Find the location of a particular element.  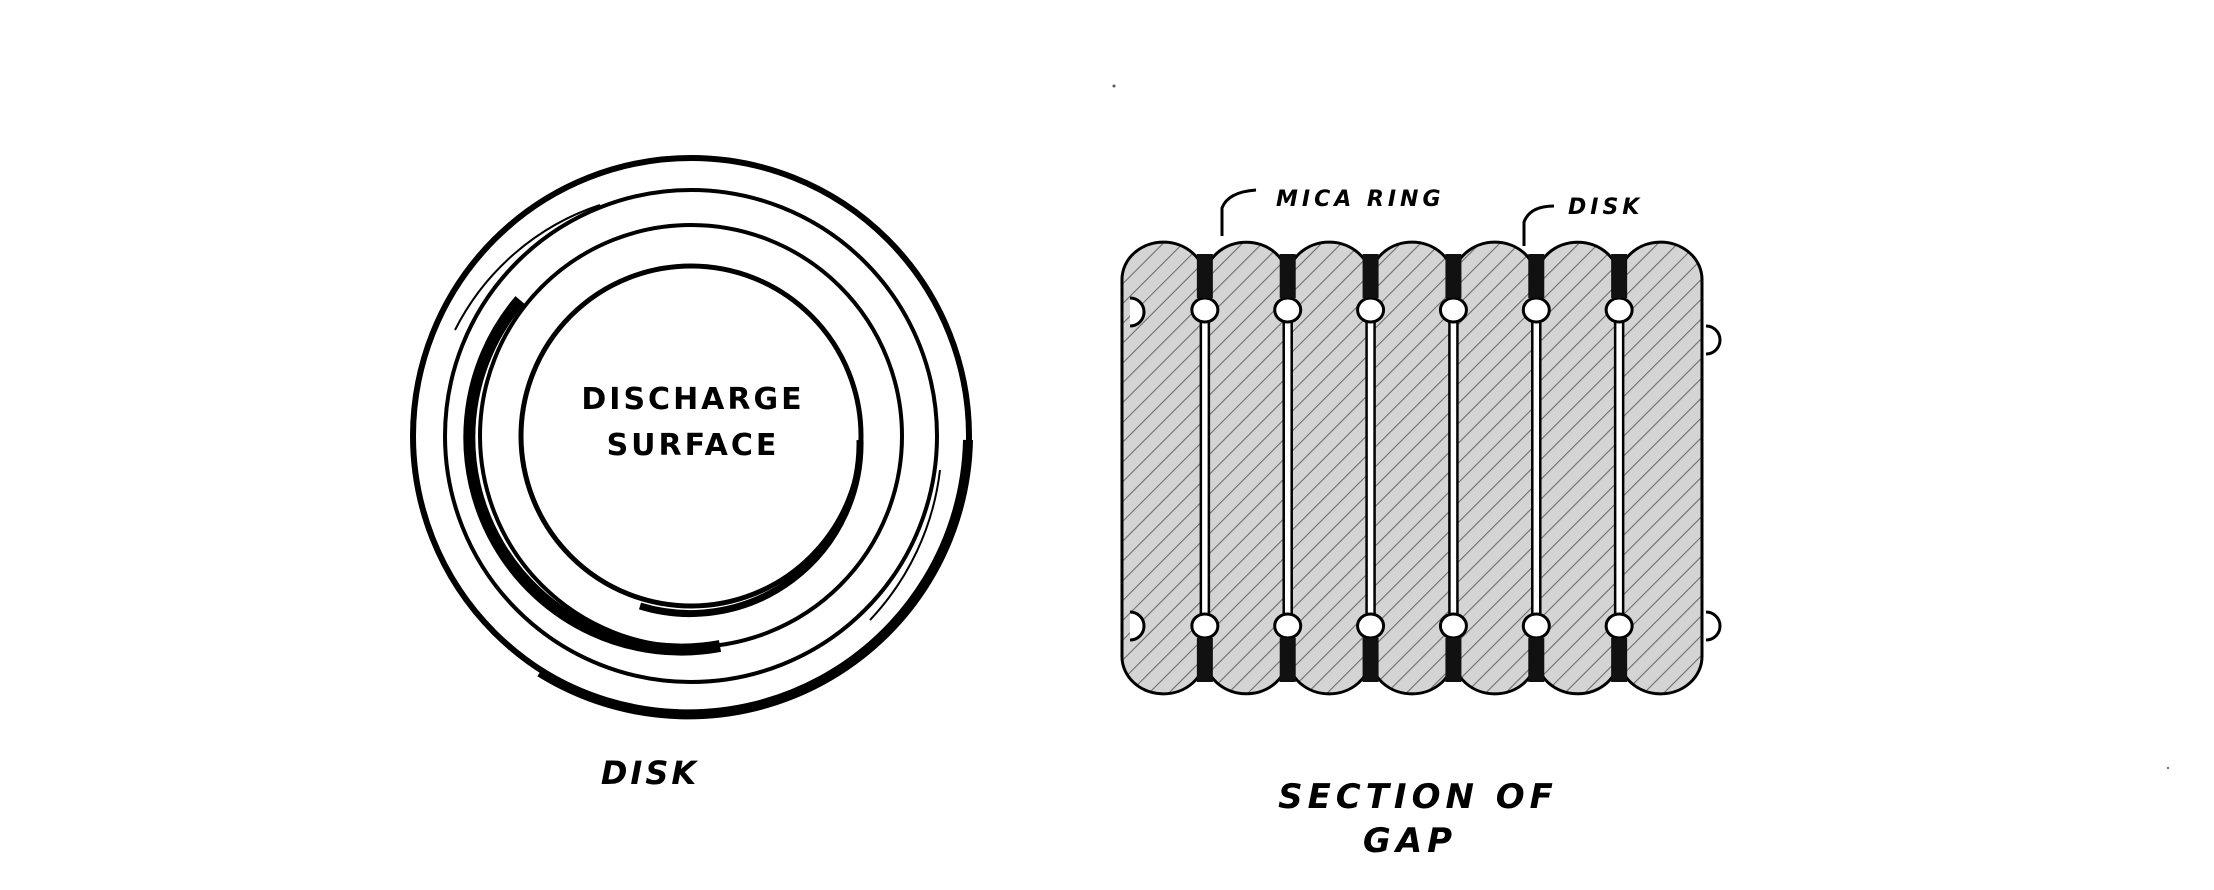

section-caption-line2: GAP is located at coordinates (1410, 841).